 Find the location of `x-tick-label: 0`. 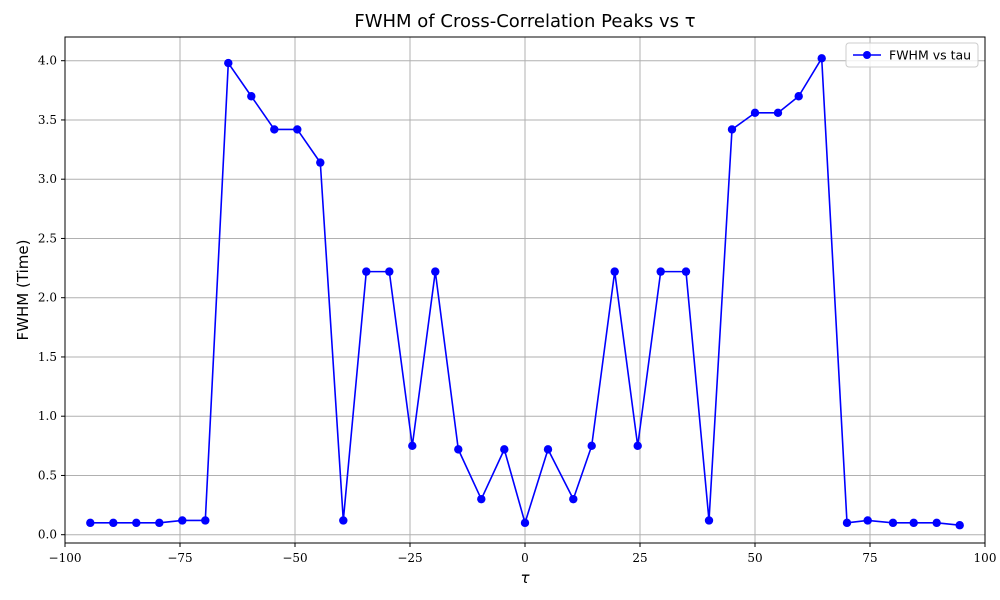

x-tick-label: 0 is located at coordinates (525, 558).